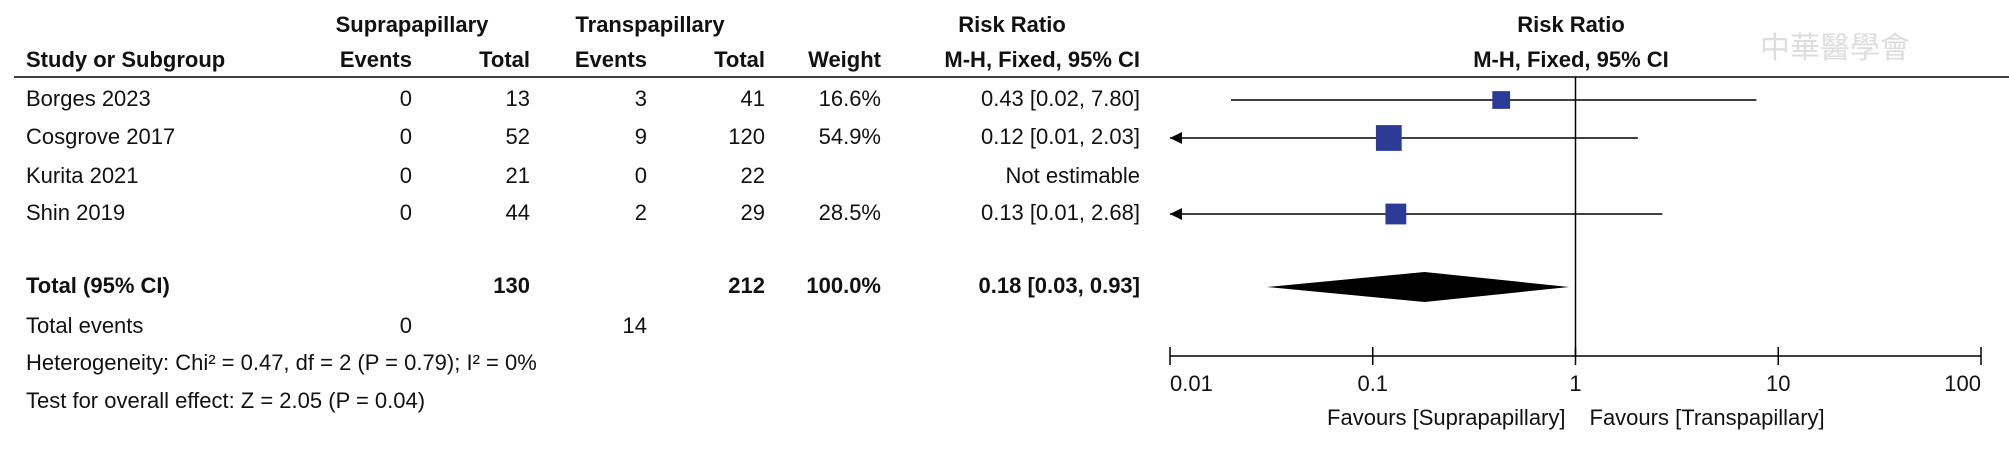 The height and width of the screenshot is (450, 2009). What do you see at coordinates (125, 59) in the screenshot?
I see `column-header: Study or Subgroup` at bounding box center [125, 59].